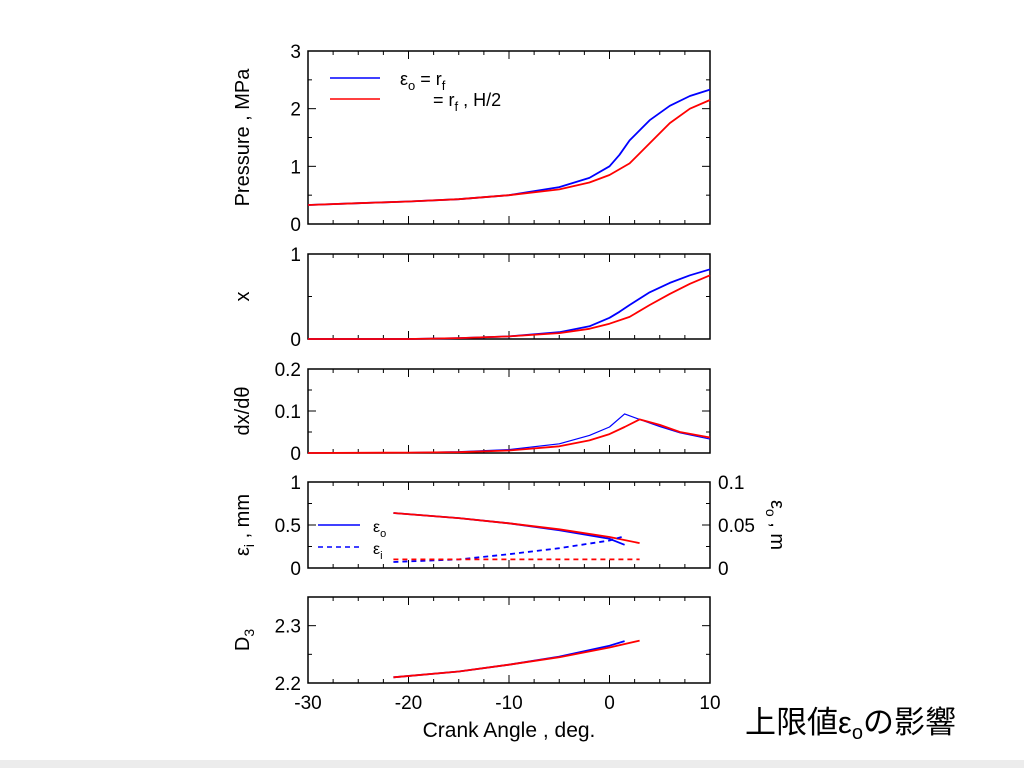 This screenshot has height=773, width=1024. Describe the element at coordinates (709, 703) in the screenshot. I see `x-tick-label: 10` at that location.